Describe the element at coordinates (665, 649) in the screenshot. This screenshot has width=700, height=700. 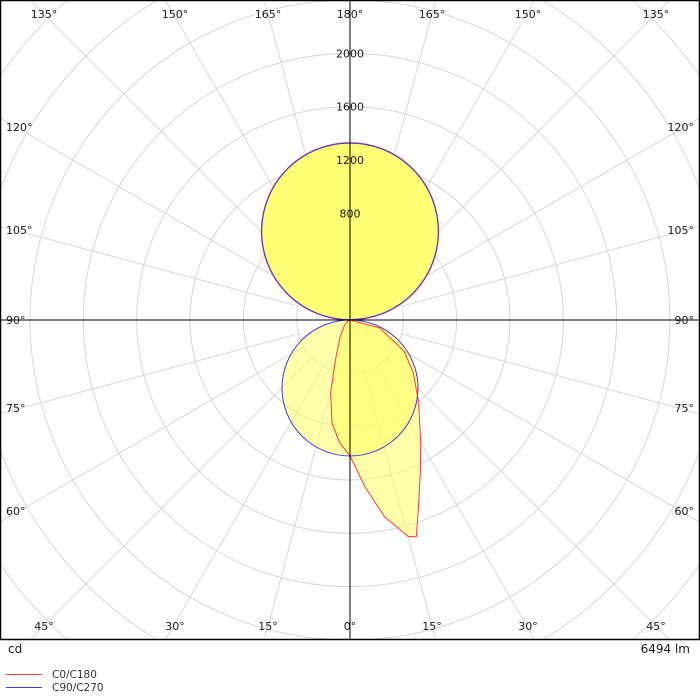
I see `luminous-flux-label: 6494 lm` at that location.